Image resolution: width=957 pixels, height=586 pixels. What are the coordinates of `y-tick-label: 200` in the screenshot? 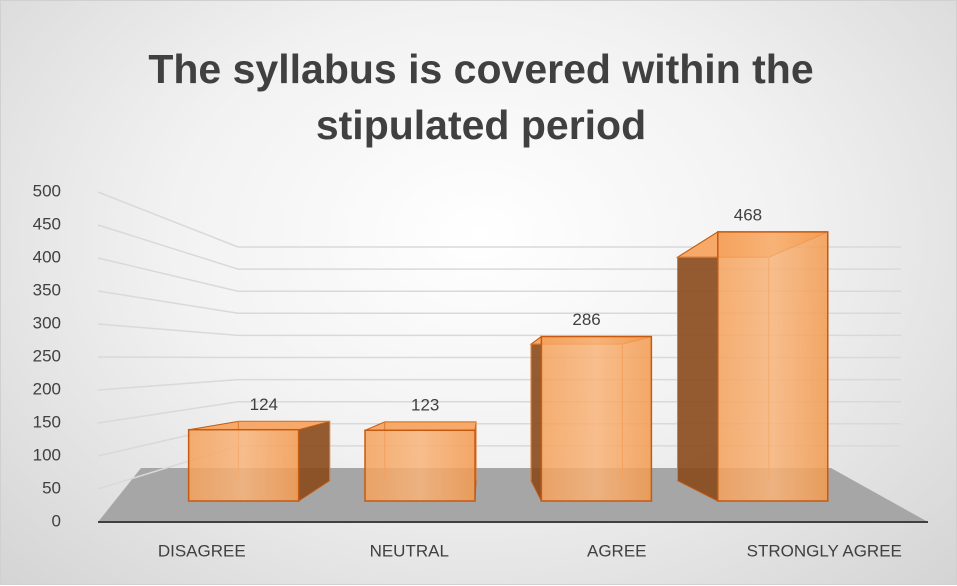 It's located at (47, 388).